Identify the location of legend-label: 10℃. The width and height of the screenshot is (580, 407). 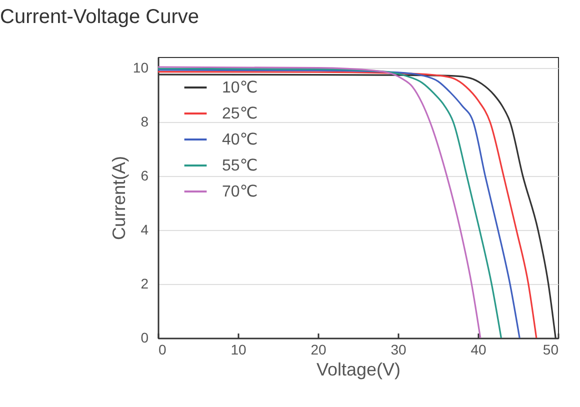
(240, 88).